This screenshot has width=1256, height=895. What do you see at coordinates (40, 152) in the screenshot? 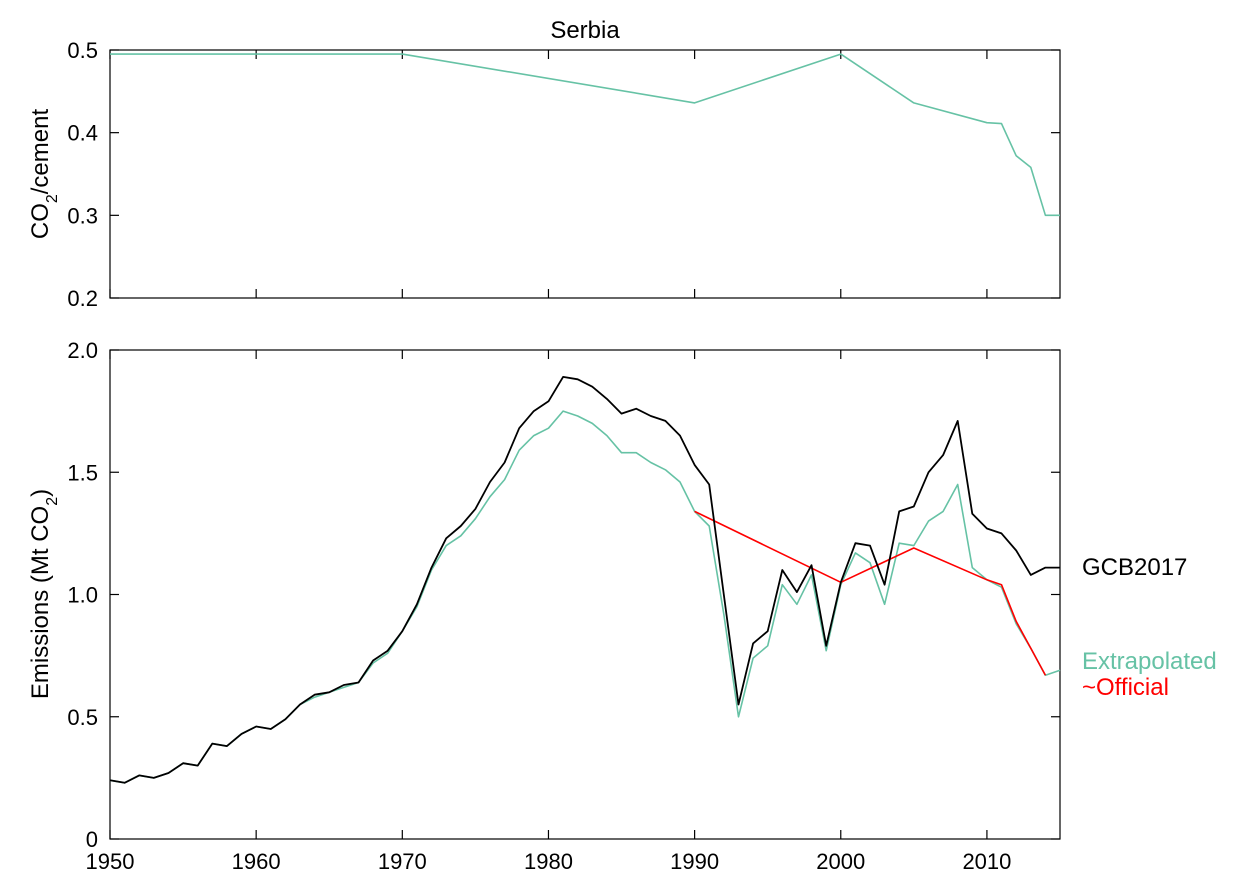
I see `top-y-axis-label-rest: /cement` at bounding box center [40, 152].